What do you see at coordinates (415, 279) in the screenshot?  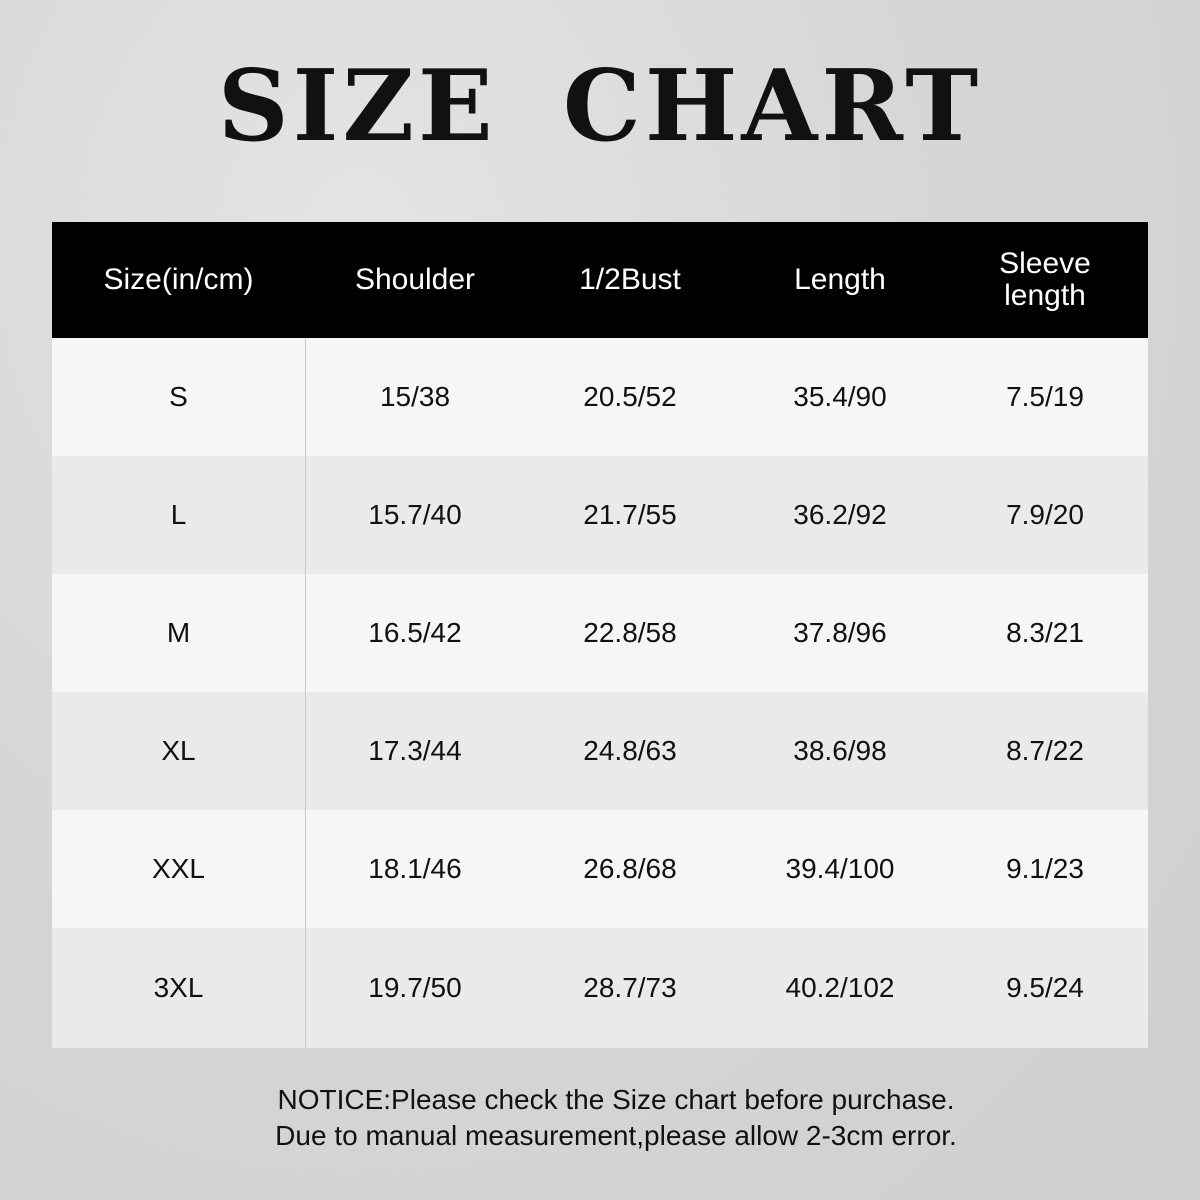 I see `header-shoulder: Shoulder` at bounding box center [415, 279].